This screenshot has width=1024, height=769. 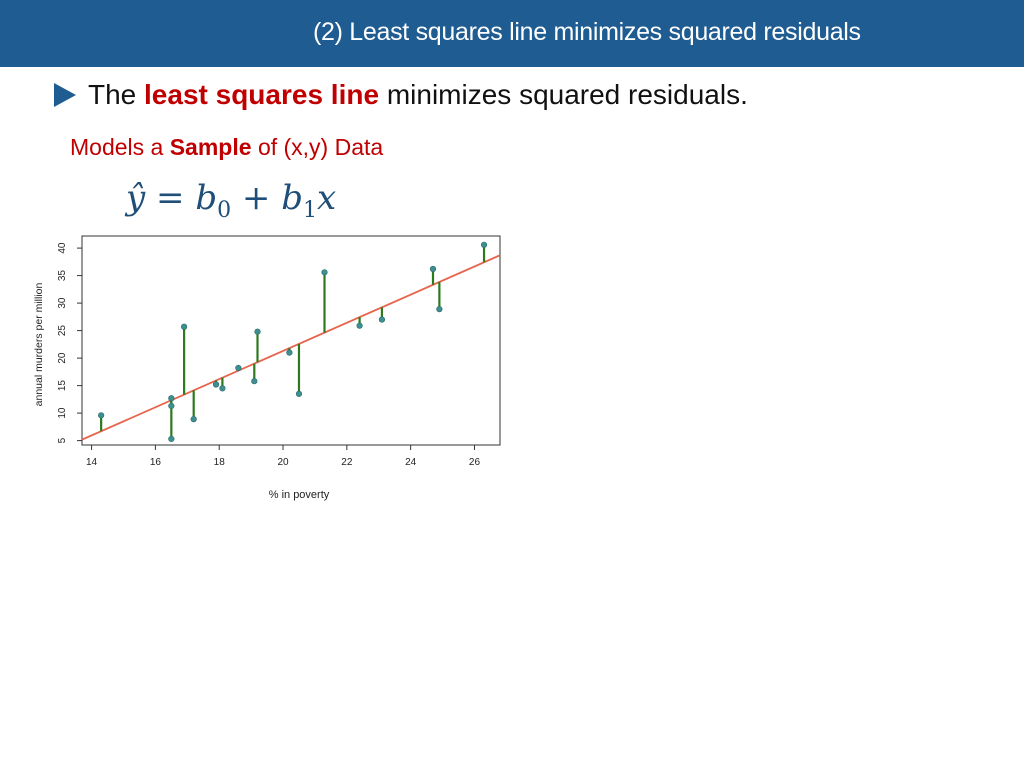 I want to click on x-tick-label: 14, so click(x=92, y=462).